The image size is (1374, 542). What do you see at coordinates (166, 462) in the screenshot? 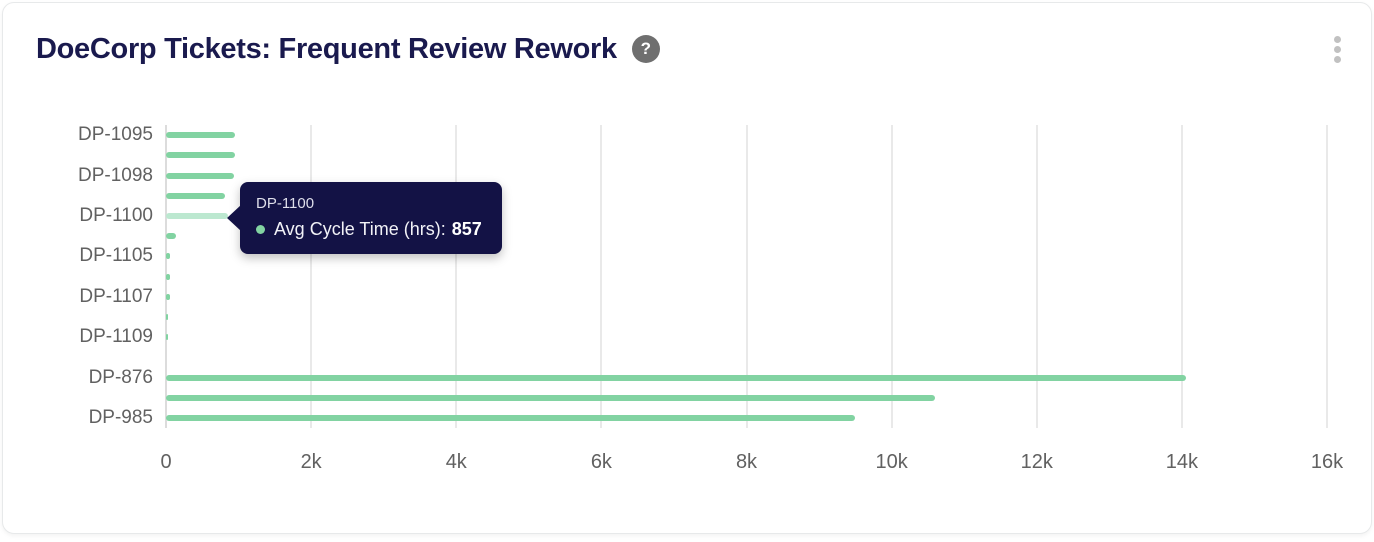
I see `x-axis-tick-label: 0` at bounding box center [166, 462].